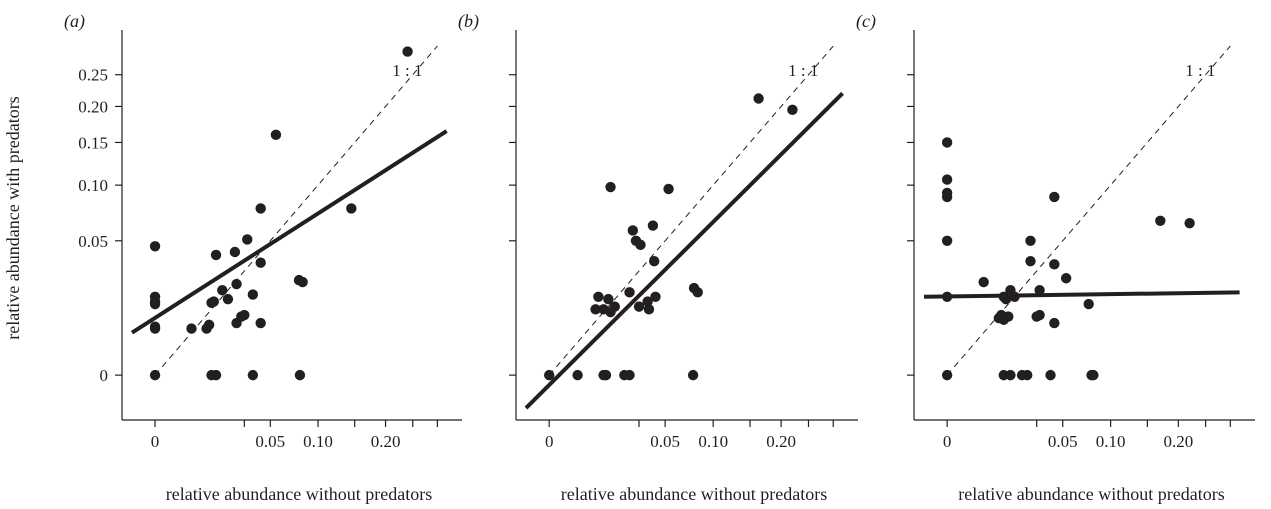 The width and height of the screenshot is (1271, 509). What do you see at coordinates (13, 217) in the screenshot?
I see `y-axis-title: relative abundance with predators` at bounding box center [13, 217].